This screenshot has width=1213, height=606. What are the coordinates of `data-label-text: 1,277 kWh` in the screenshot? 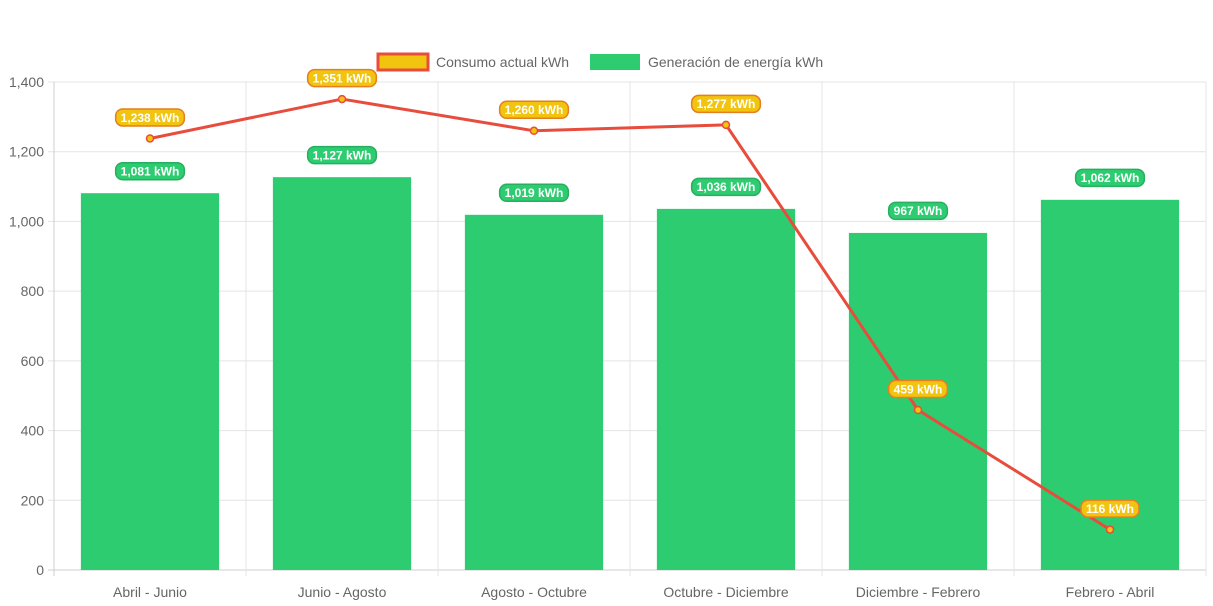 It's located at (726, 104).